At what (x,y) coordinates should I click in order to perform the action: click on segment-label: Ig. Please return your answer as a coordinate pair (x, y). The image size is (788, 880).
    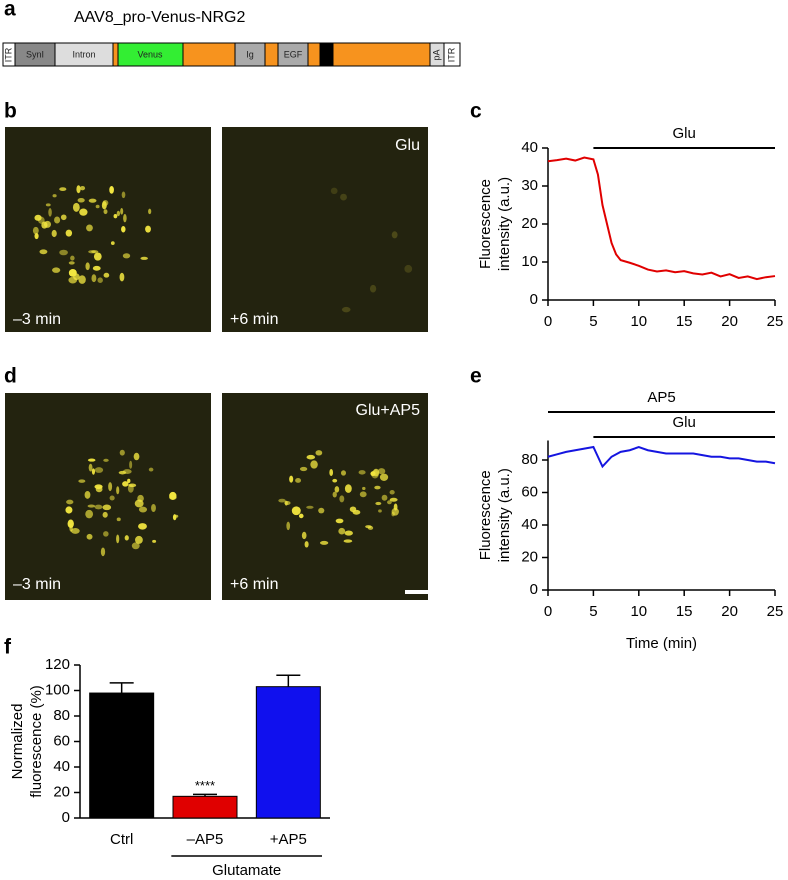
    Looking at the image, I should click on (250, 54).